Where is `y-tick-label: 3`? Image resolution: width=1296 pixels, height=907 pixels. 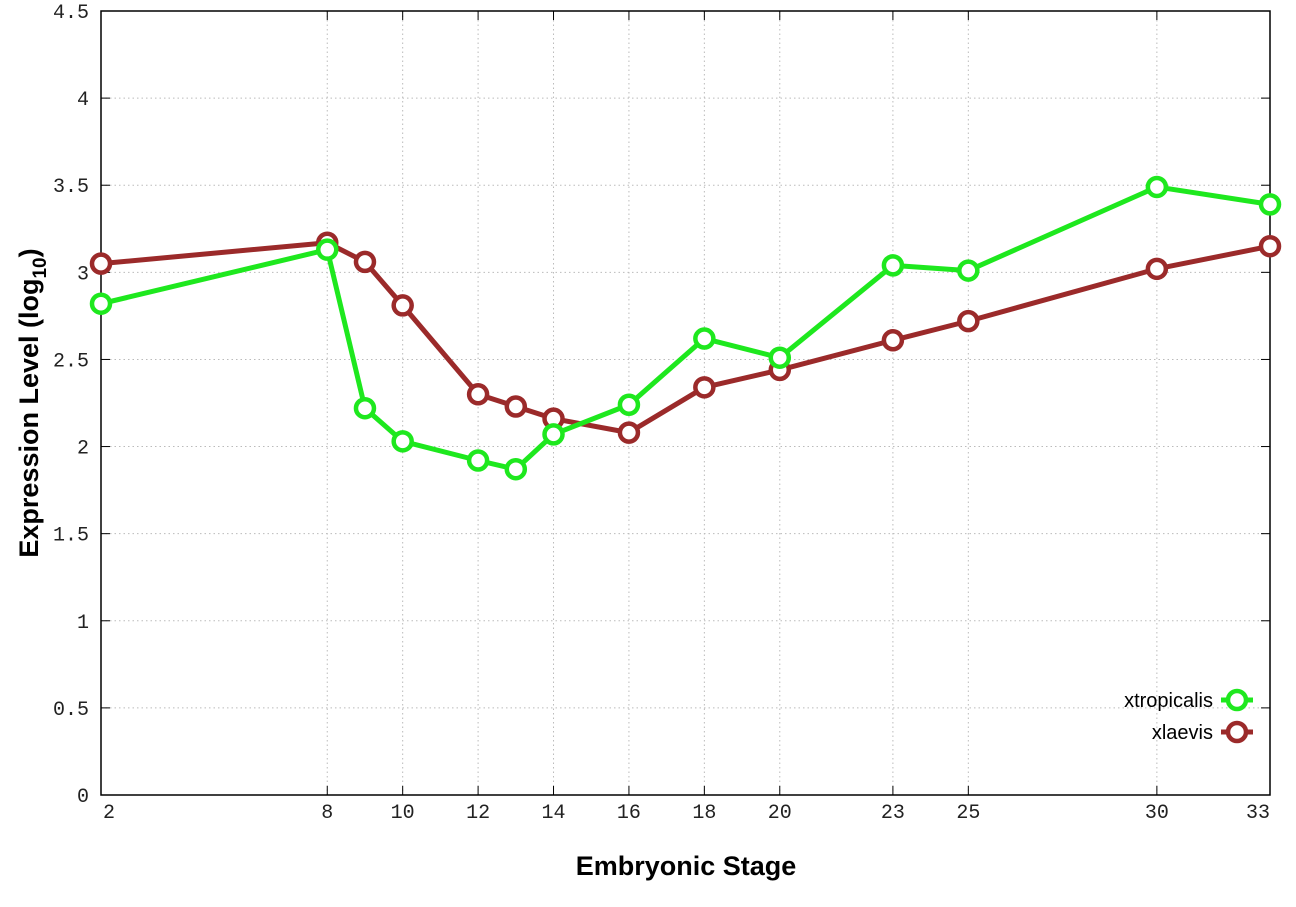 y-tick-label: 3 is located at coordinates (83, 274).